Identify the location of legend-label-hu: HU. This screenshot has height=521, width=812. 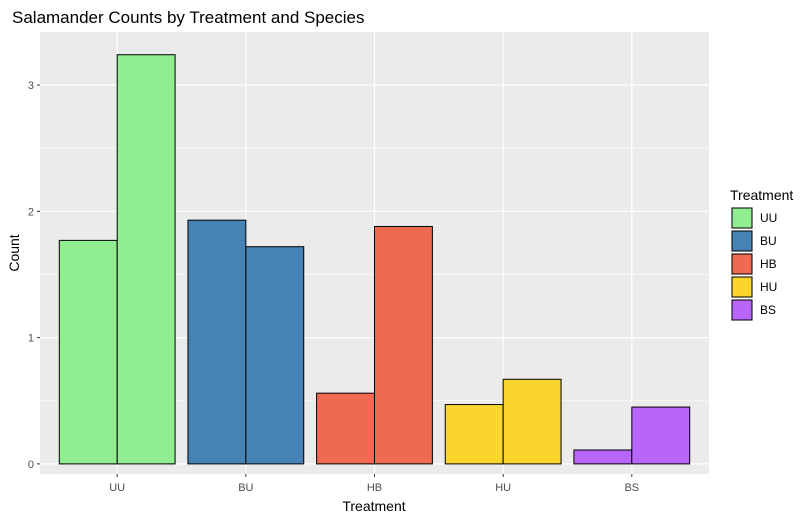
(768, 287).